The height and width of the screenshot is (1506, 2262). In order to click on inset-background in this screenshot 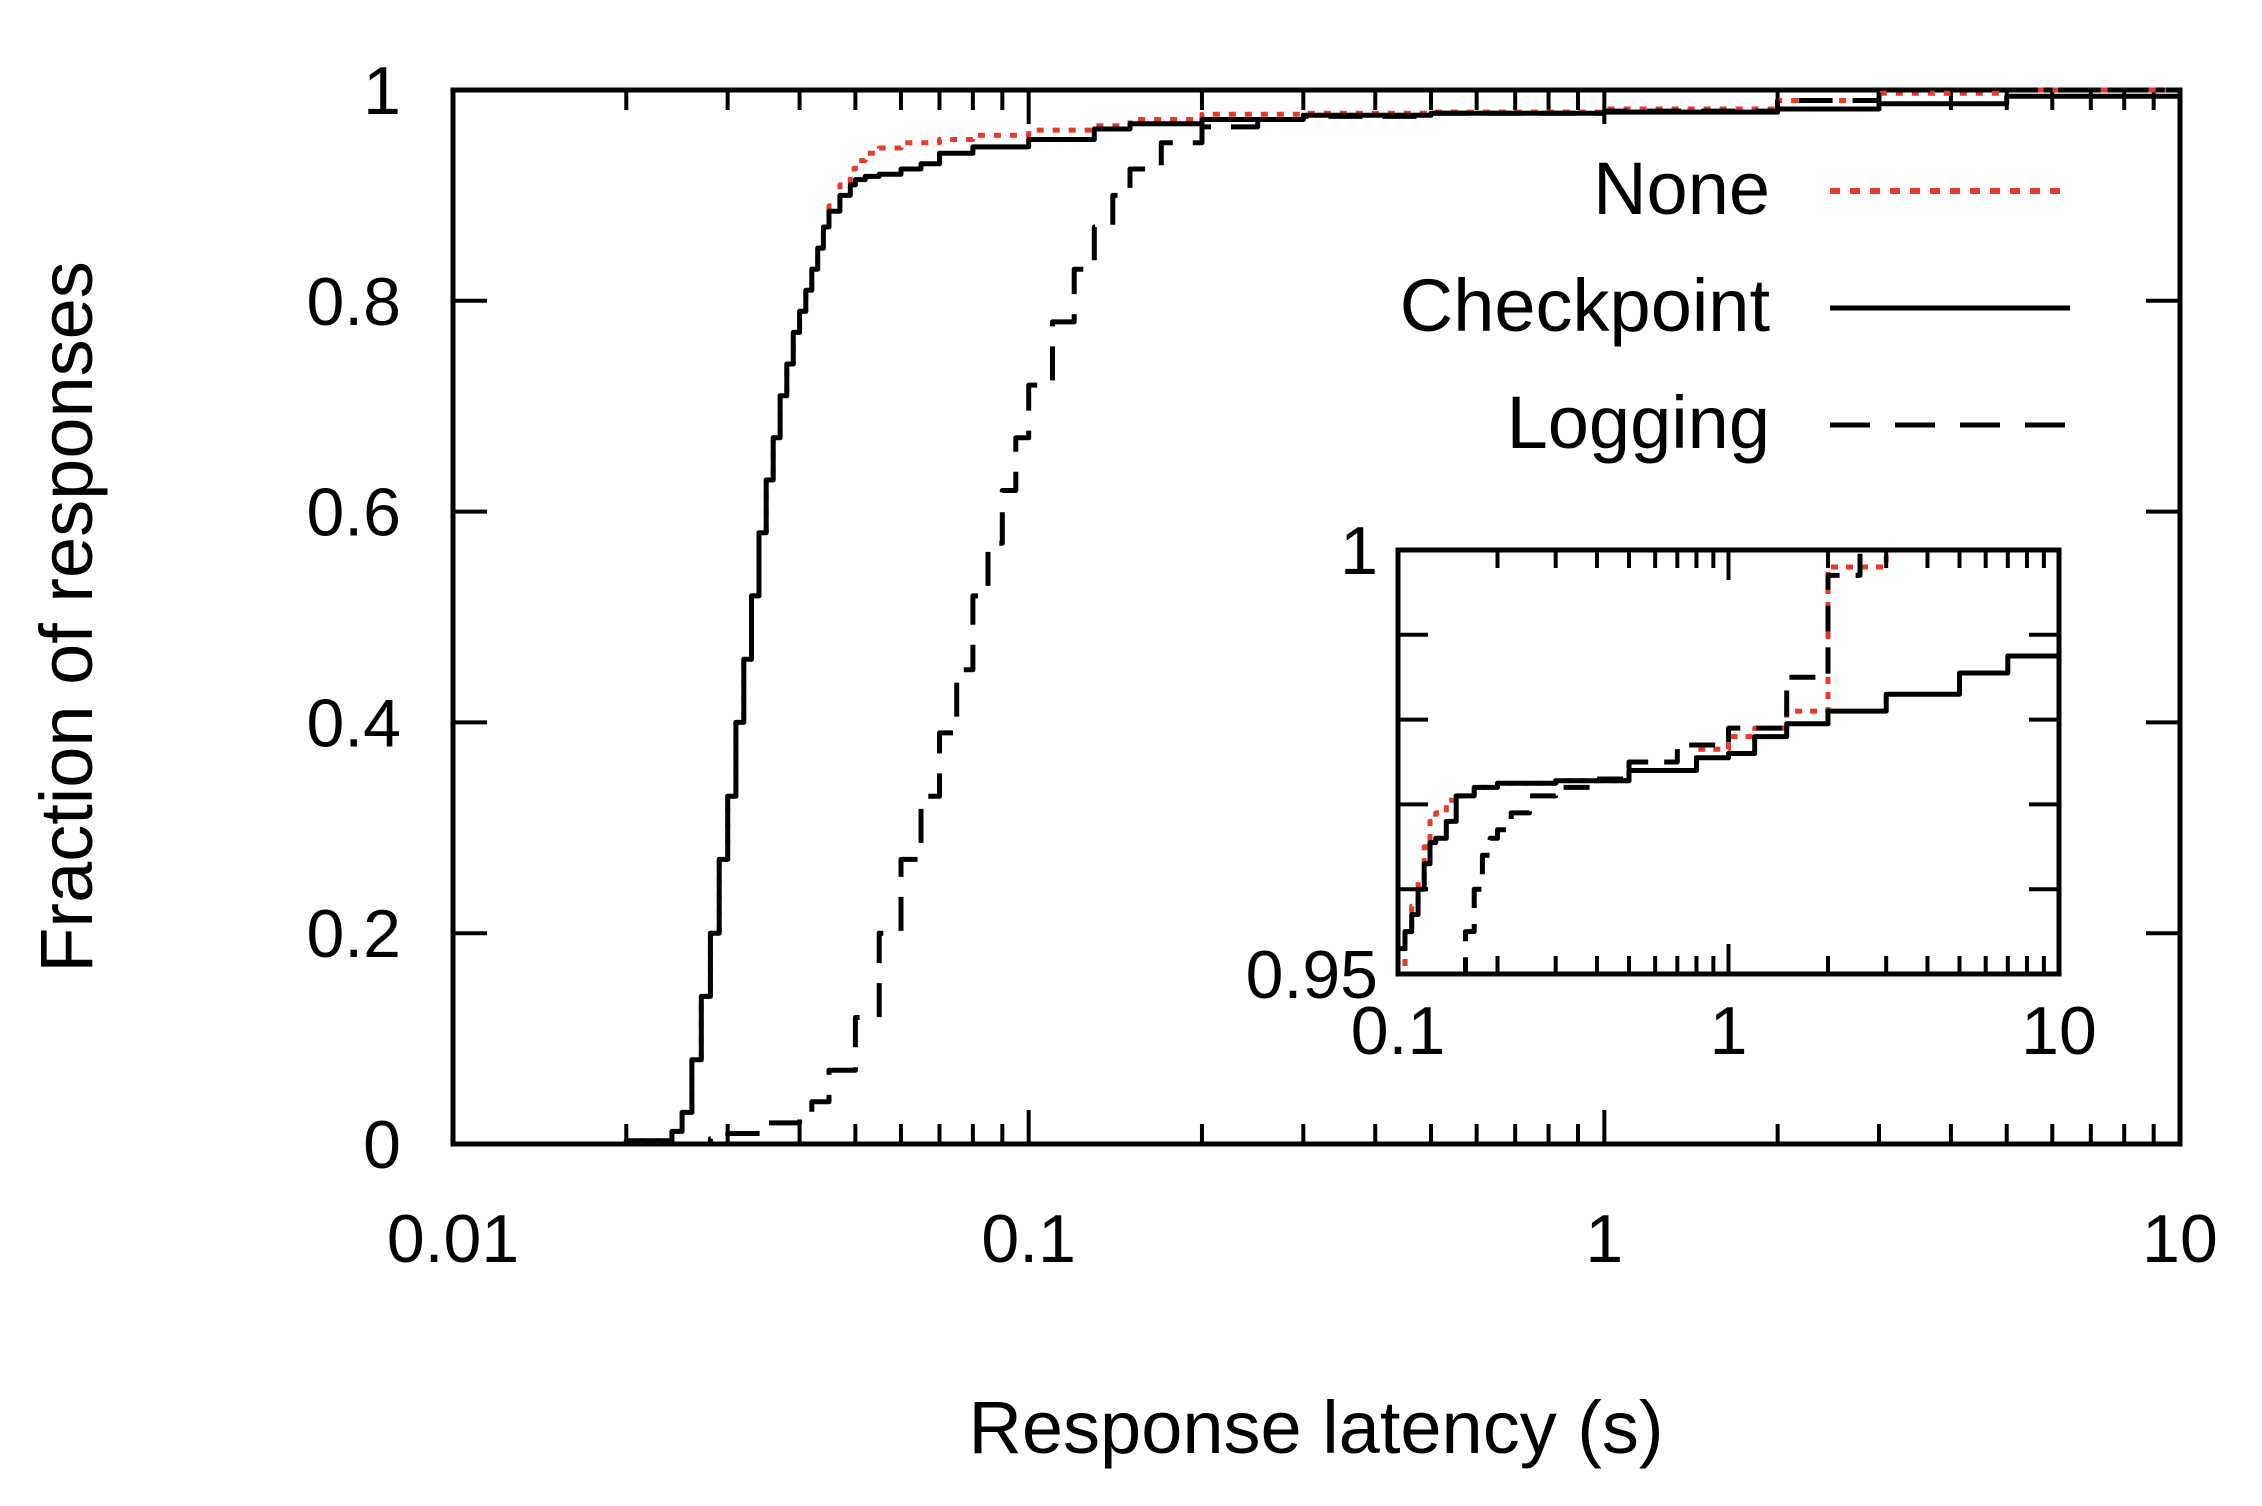, I will do `click(1728, 762)`.